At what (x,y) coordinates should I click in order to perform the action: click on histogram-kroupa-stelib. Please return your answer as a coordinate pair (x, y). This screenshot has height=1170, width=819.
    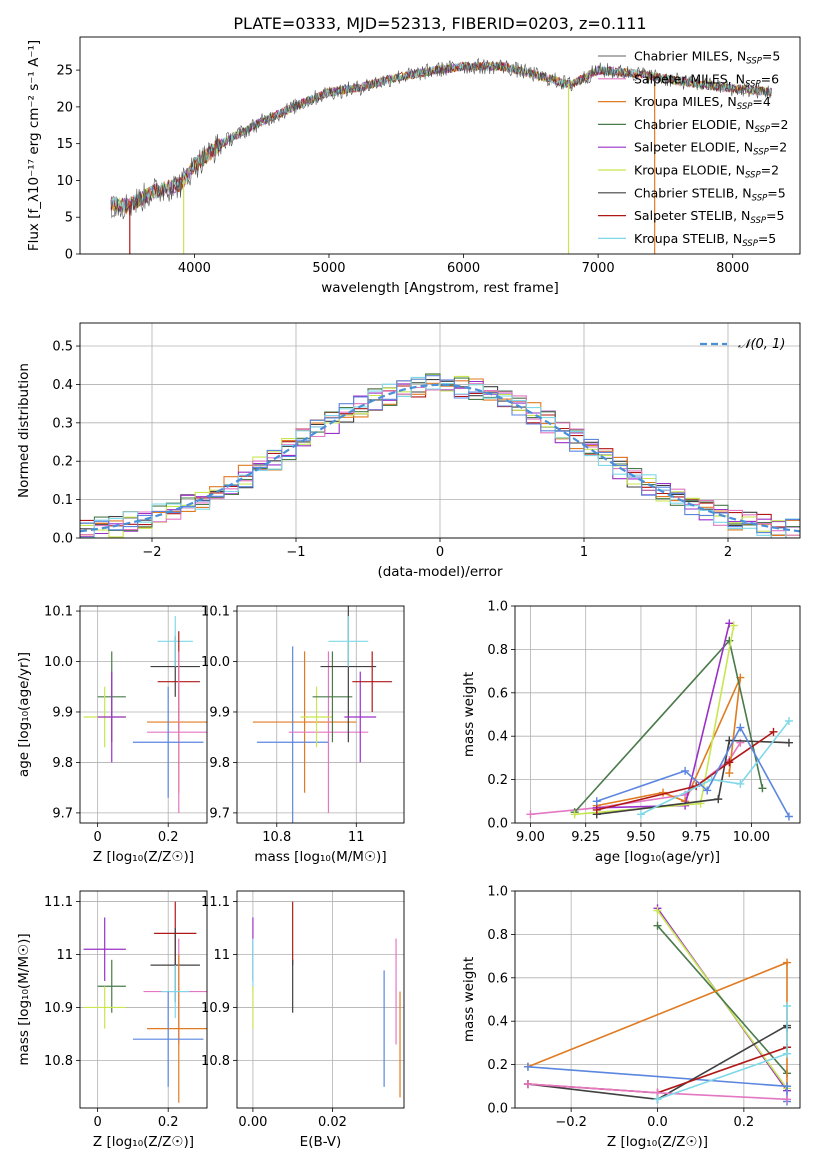
    Looking at the image, I should click on (440, 457).